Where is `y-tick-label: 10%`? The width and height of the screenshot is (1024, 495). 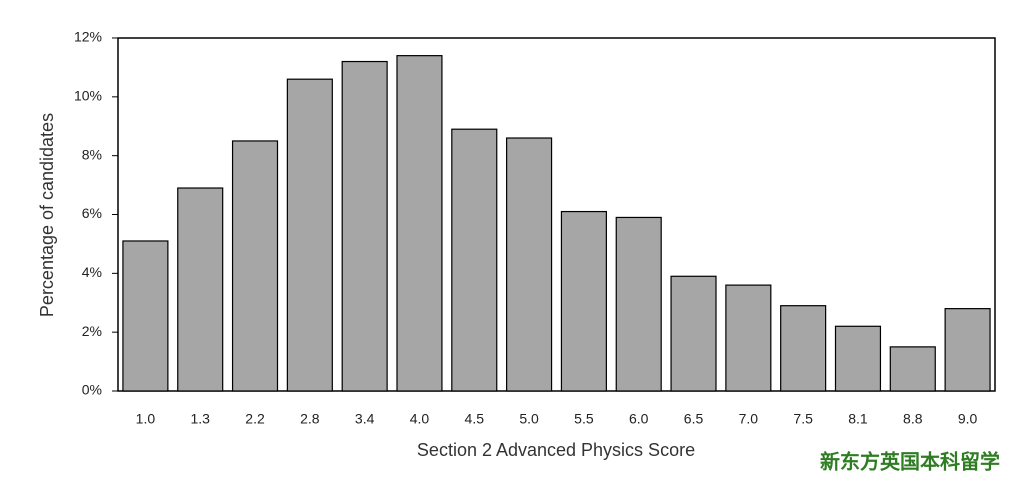 y-tick-label: 10% is located at coordinates (88, 96).